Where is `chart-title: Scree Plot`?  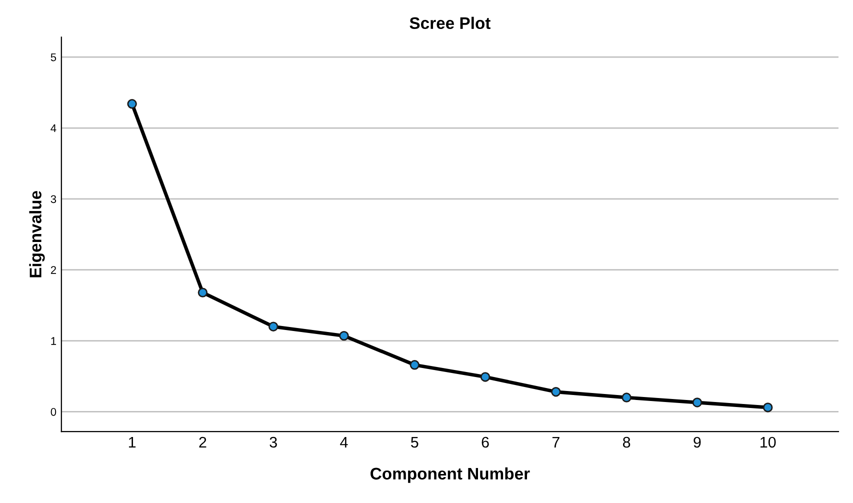
chart-title: Scree Plot is located at coordinates (450, 23).